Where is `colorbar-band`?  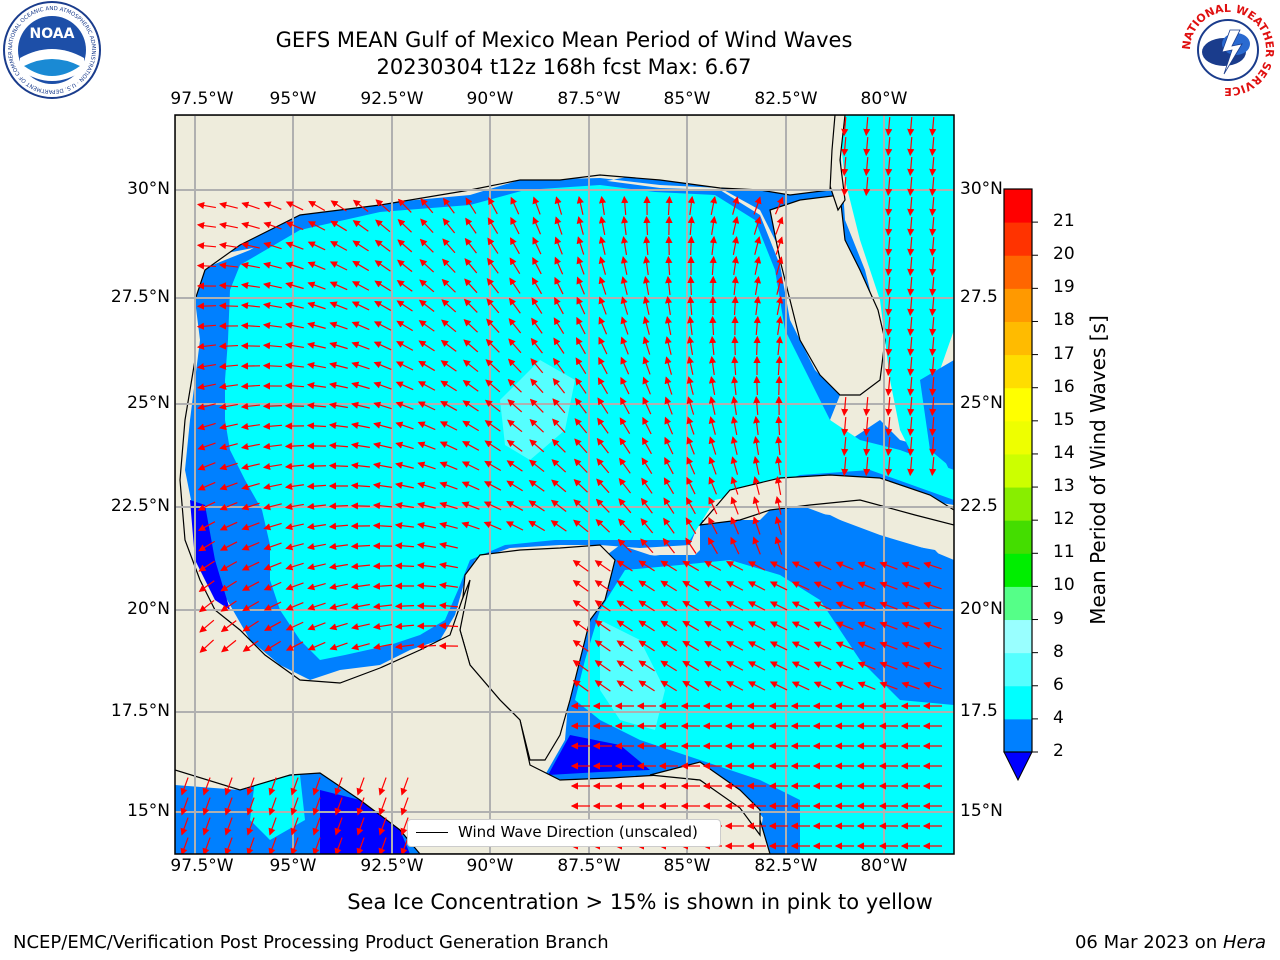
colorbar-band is located at coordinates (1018, 404).